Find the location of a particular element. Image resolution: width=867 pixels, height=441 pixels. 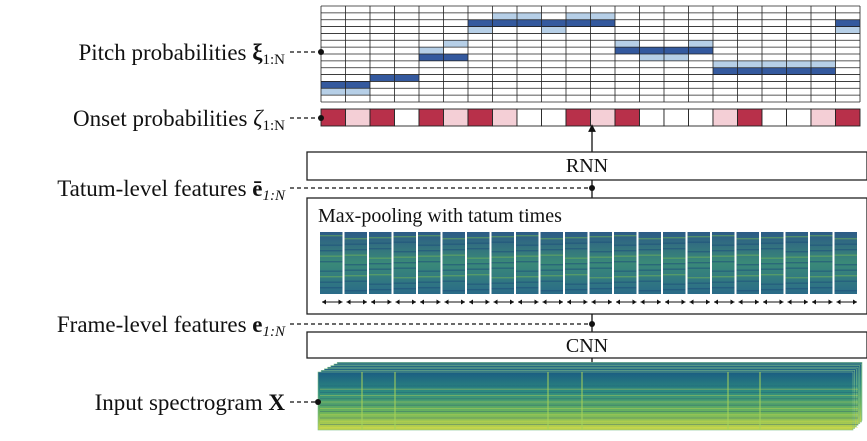

maxpool-label: Max-pooling with tatum times is located at coordinates (440, 216).